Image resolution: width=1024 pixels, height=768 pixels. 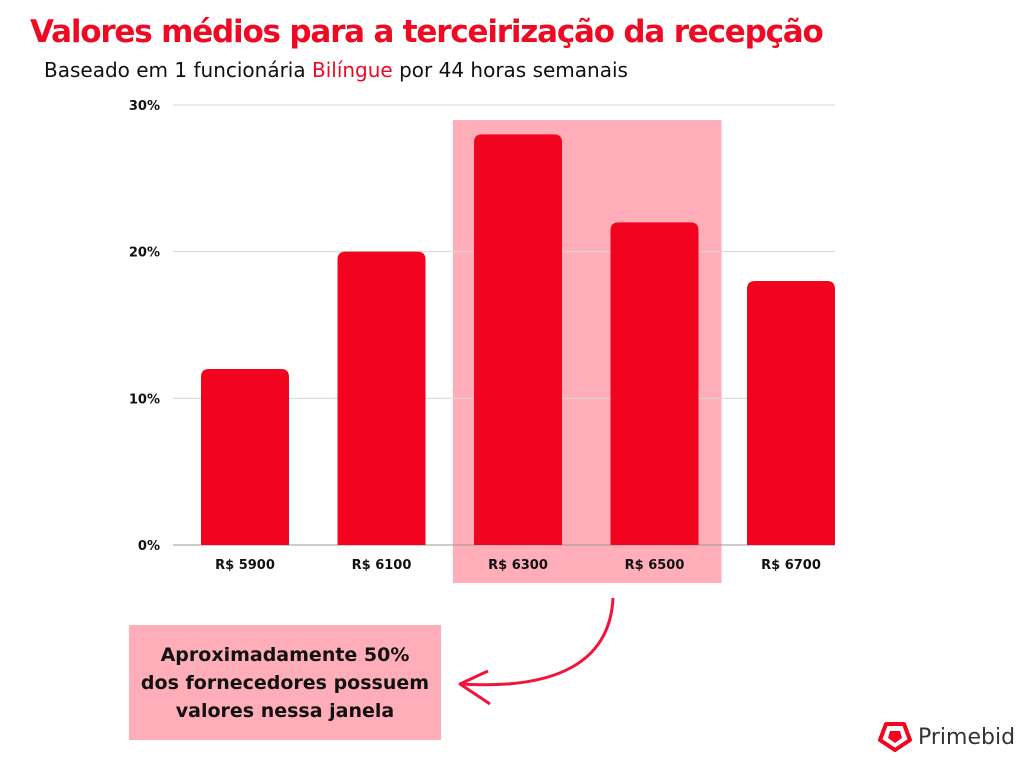 What do you see at coordinates (895, 737) in the screenshot?
I see `primebid-logo-icon` at bounding box center [895, 737].